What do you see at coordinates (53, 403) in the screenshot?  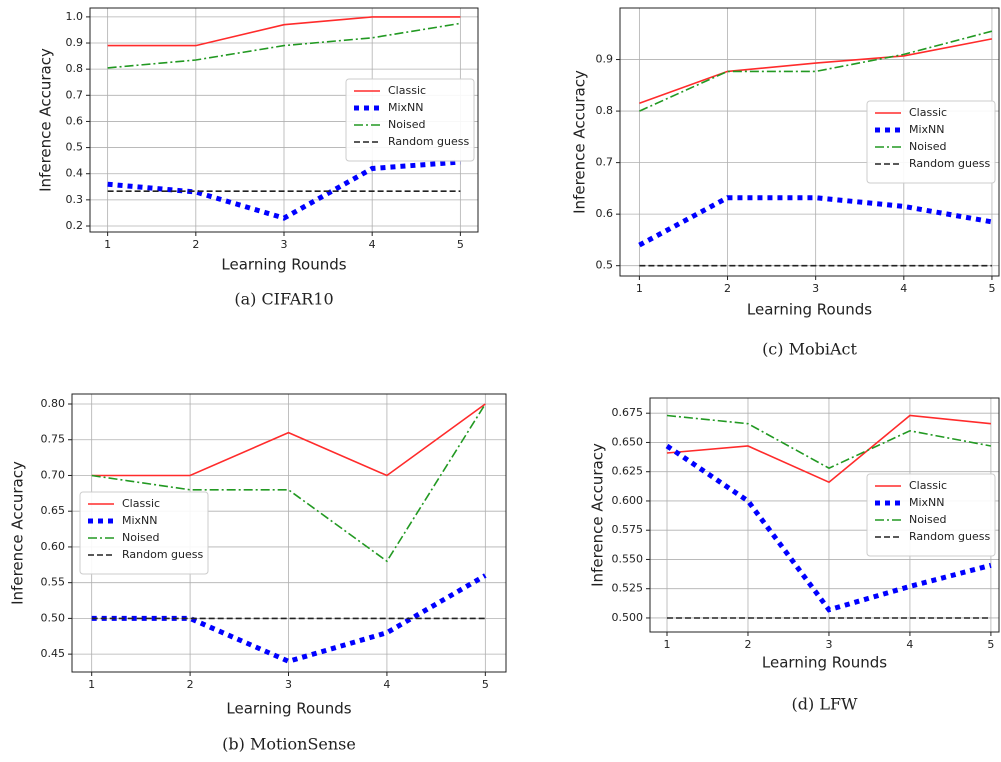 I see `y-tick-label: 0.80` at bounding box center [53, 403].